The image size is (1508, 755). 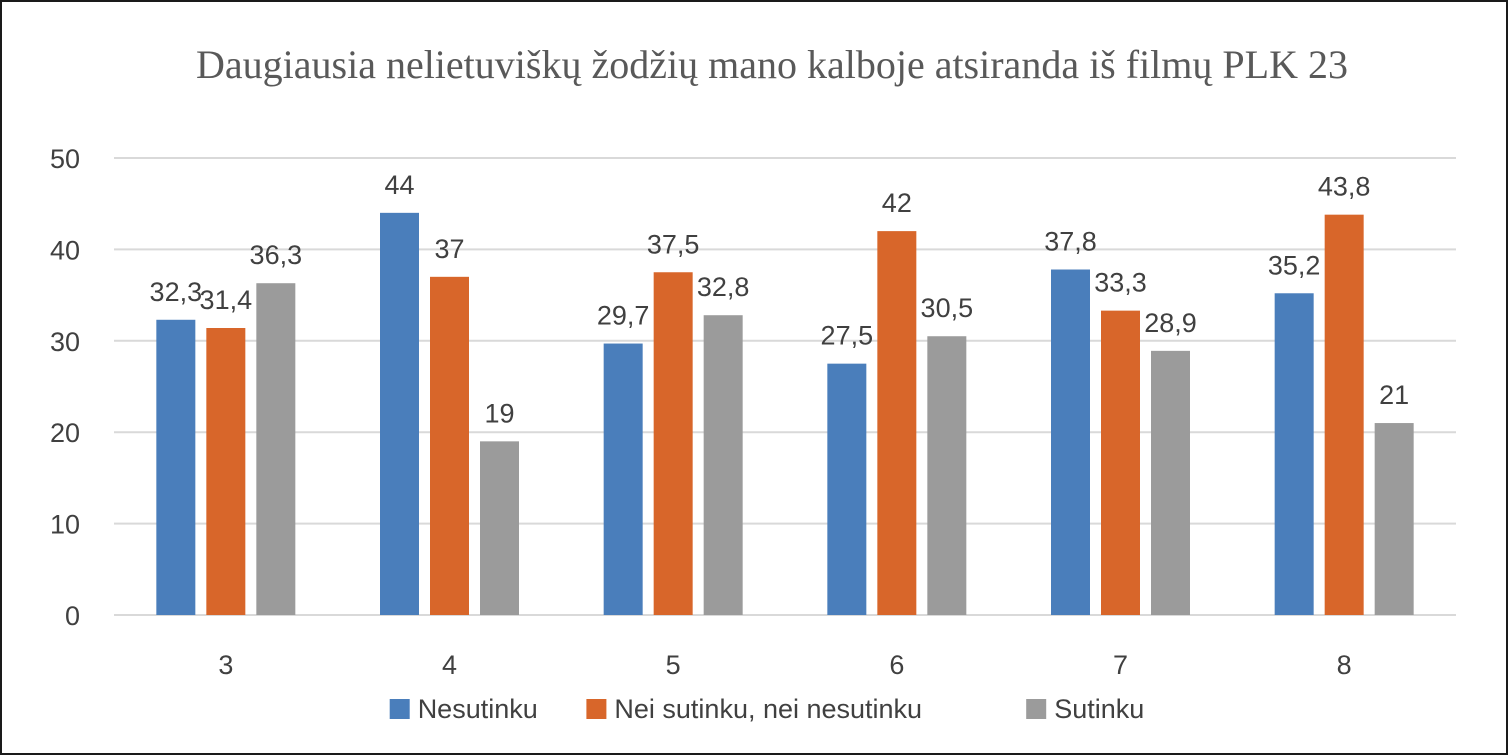 What do you see at coordinates (65, 342) in the screenshot?
I see `y-tick-label: 30` at bounding box center [65, 342].